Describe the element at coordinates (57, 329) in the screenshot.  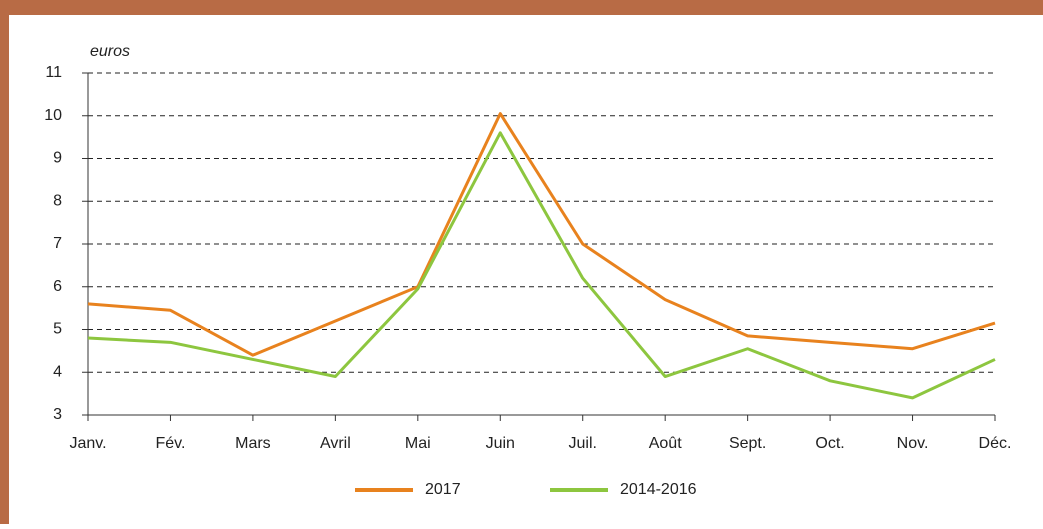
I see `y-tick-label: 5` at that location.